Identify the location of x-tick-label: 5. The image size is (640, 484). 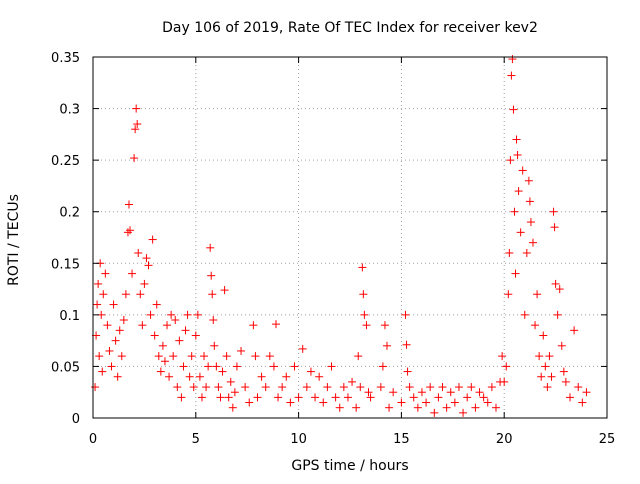
(196, 439).